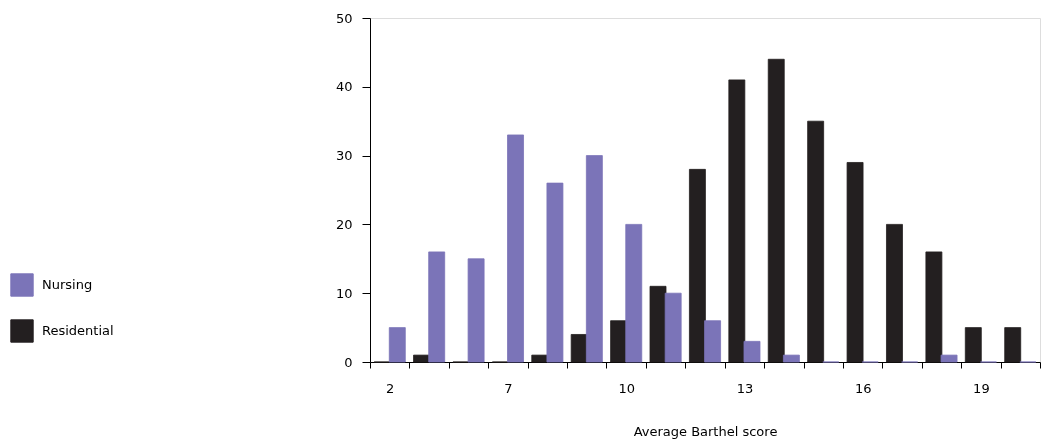  Describe the element at coordinates (705, 431) in the screenshot. I see `x-axis-title: Average Barthel score` at that location.